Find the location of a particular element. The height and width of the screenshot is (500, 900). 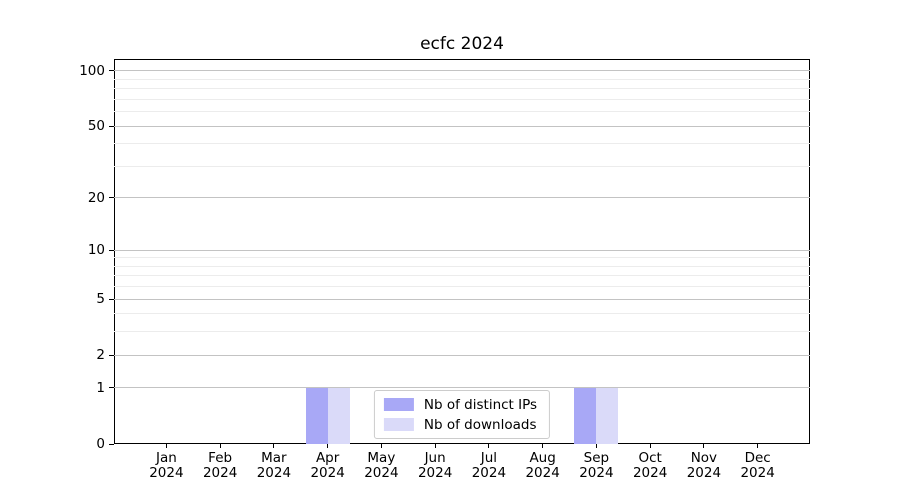

x-tick-label: Mar 2024 is located at coordinates (274, 466).